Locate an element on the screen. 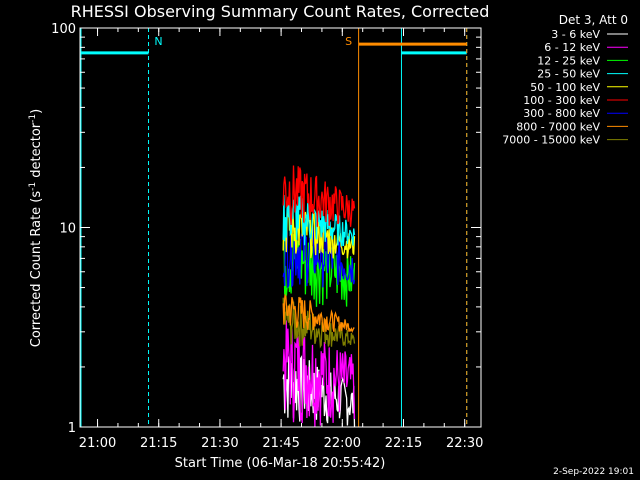  x-tick-label: 21:15 is located at coordinates (158, 443).